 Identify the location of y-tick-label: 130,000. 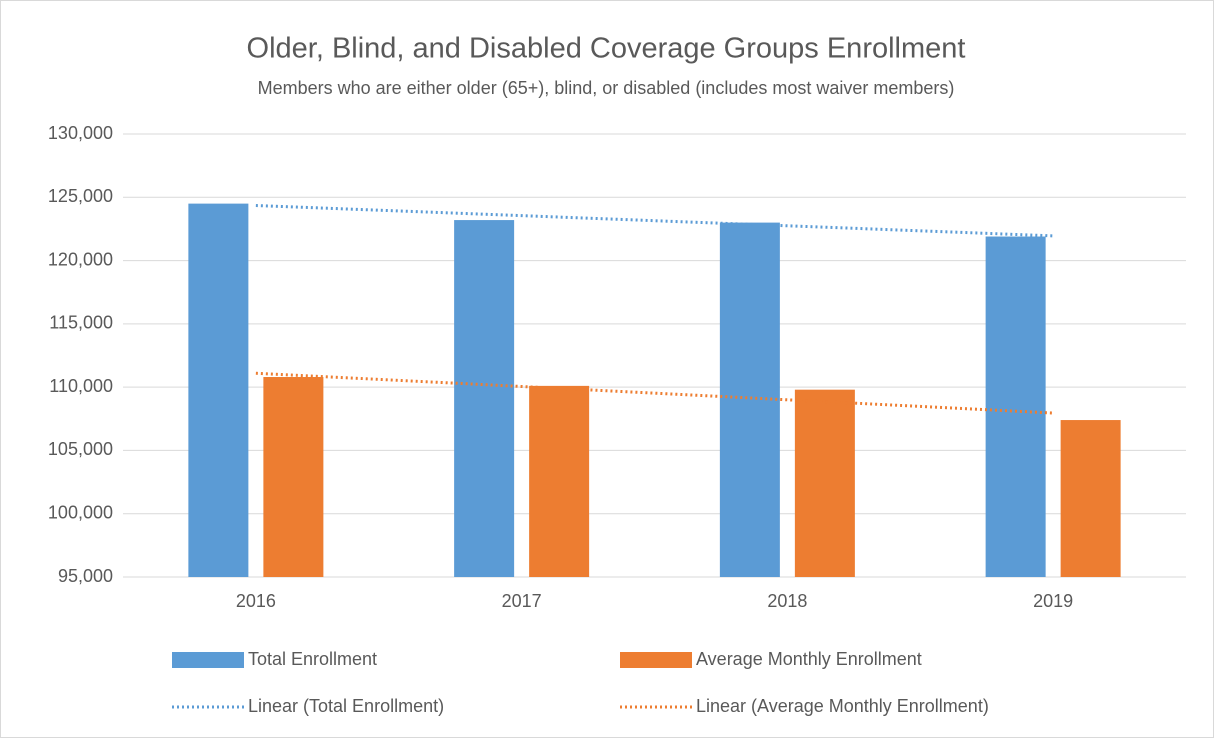
(80, 133).